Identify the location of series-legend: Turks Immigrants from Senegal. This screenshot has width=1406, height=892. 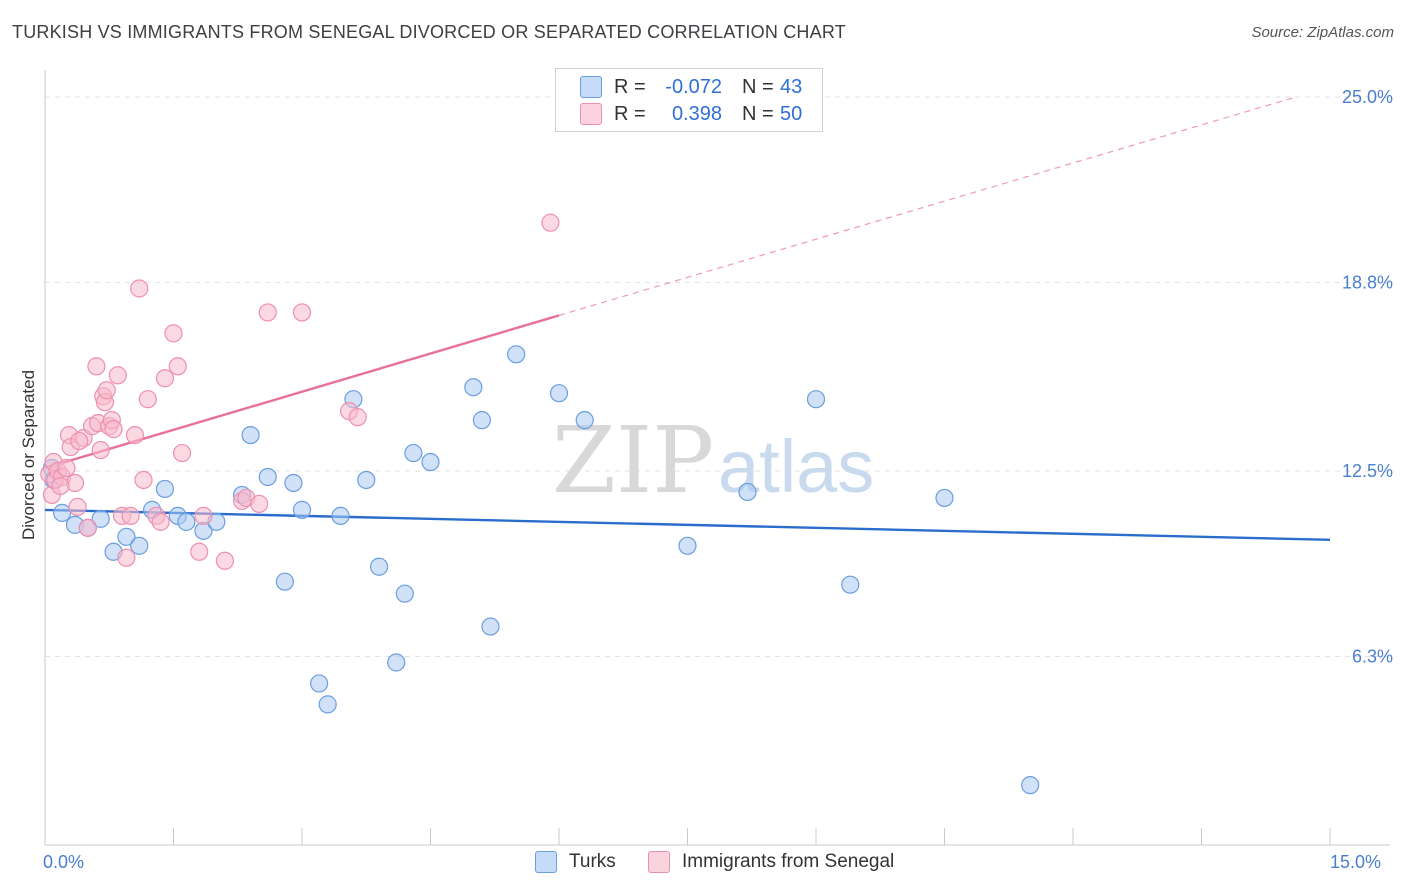
(703, 865).